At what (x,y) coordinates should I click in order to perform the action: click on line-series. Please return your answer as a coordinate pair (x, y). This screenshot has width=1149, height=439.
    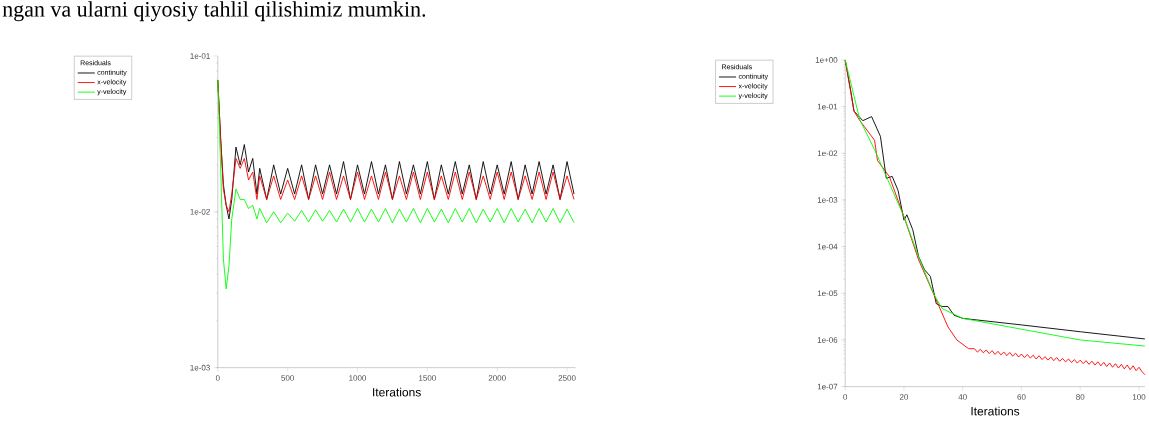
    Looking at the image, I should click on (396, 184).